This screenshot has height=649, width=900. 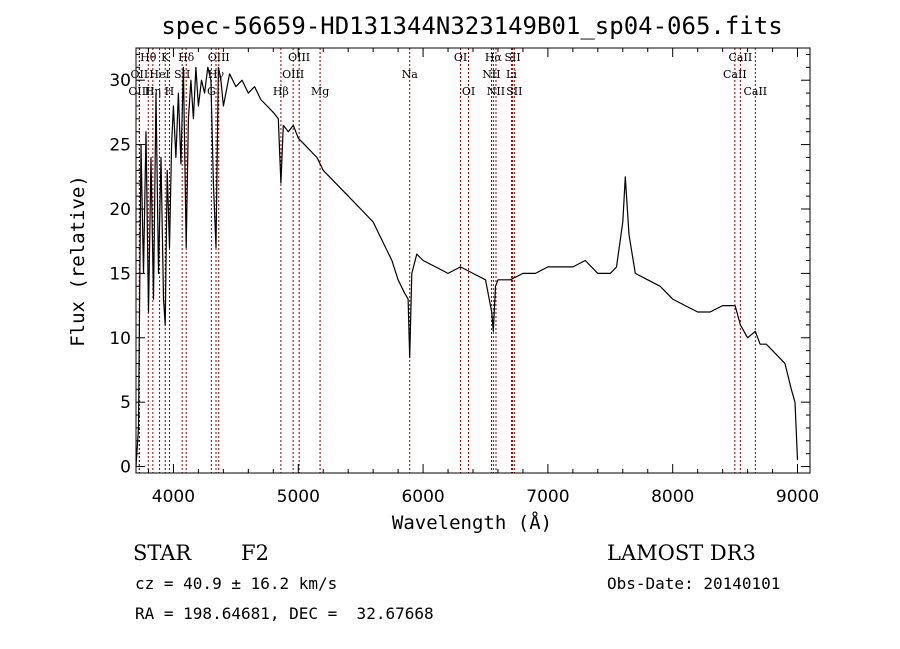 What do you see at coordinates (511, 74) in the screenshot?
I see `spectral-line-label: Li` at bounding box center [511, 74].